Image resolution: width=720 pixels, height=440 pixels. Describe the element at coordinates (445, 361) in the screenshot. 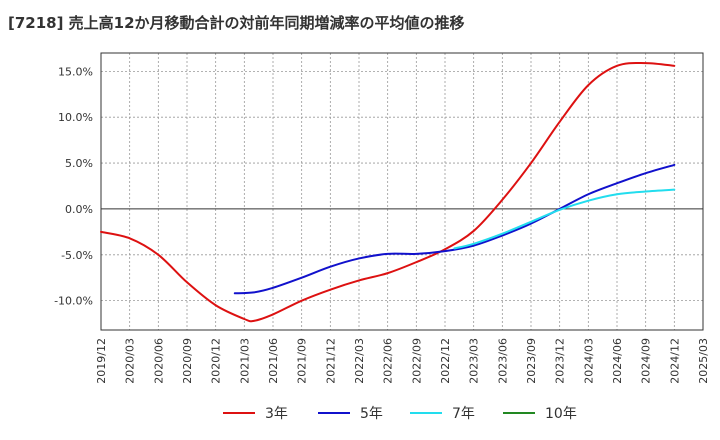

I see `x-tick-label: 2022/12` at that location.